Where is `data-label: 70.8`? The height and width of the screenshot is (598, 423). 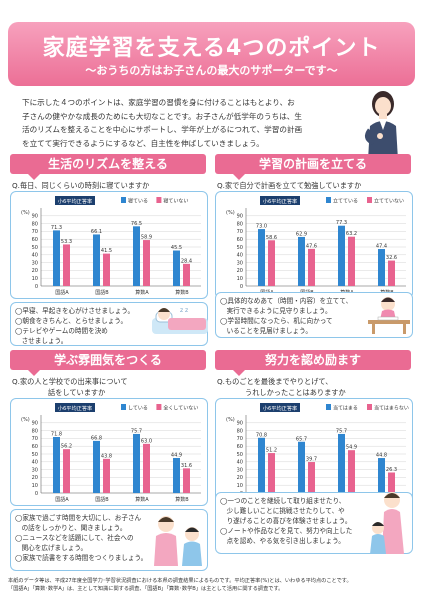 data-label: 70.8 is located at coordinates (261, 435).